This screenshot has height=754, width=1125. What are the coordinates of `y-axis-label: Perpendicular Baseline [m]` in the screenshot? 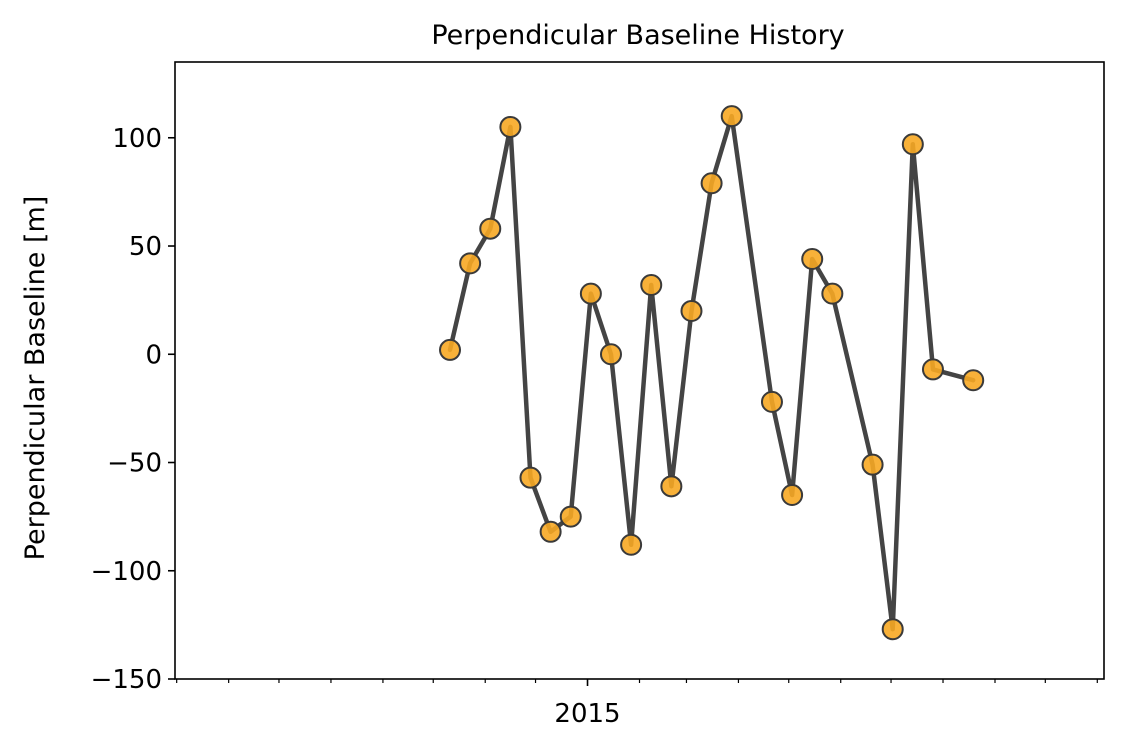 It's located at (35, 378).